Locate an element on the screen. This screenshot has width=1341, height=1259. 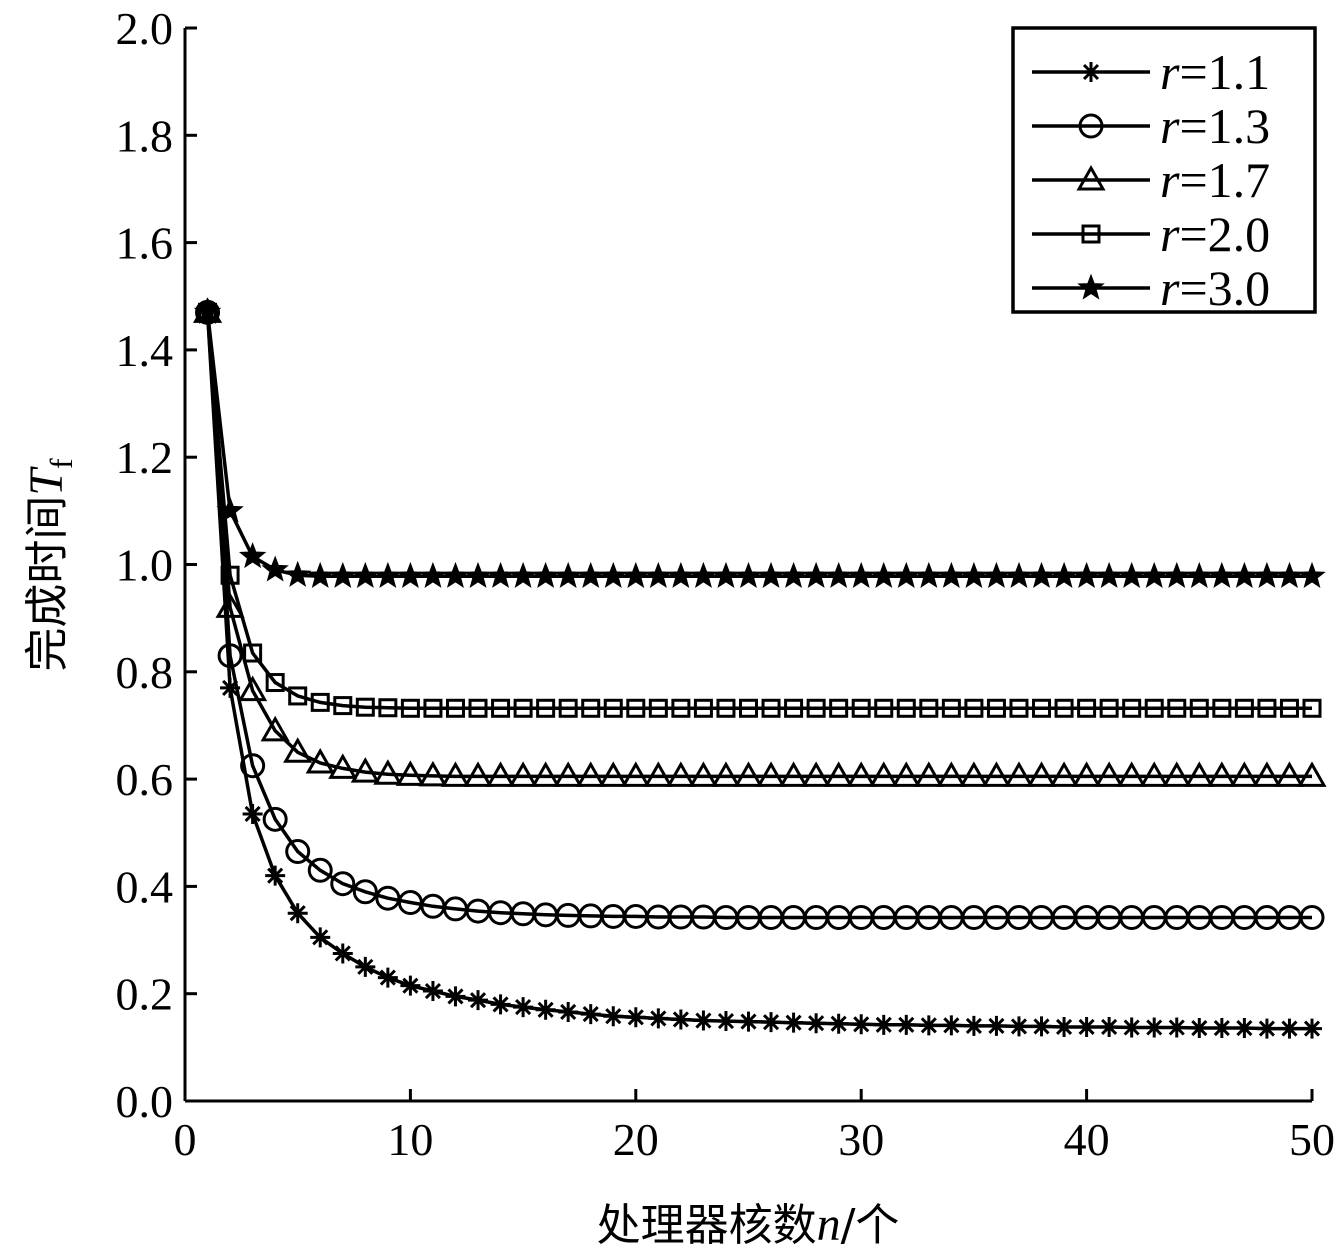
legend-label: r=1.7 is located at coordinates (1215, 180).